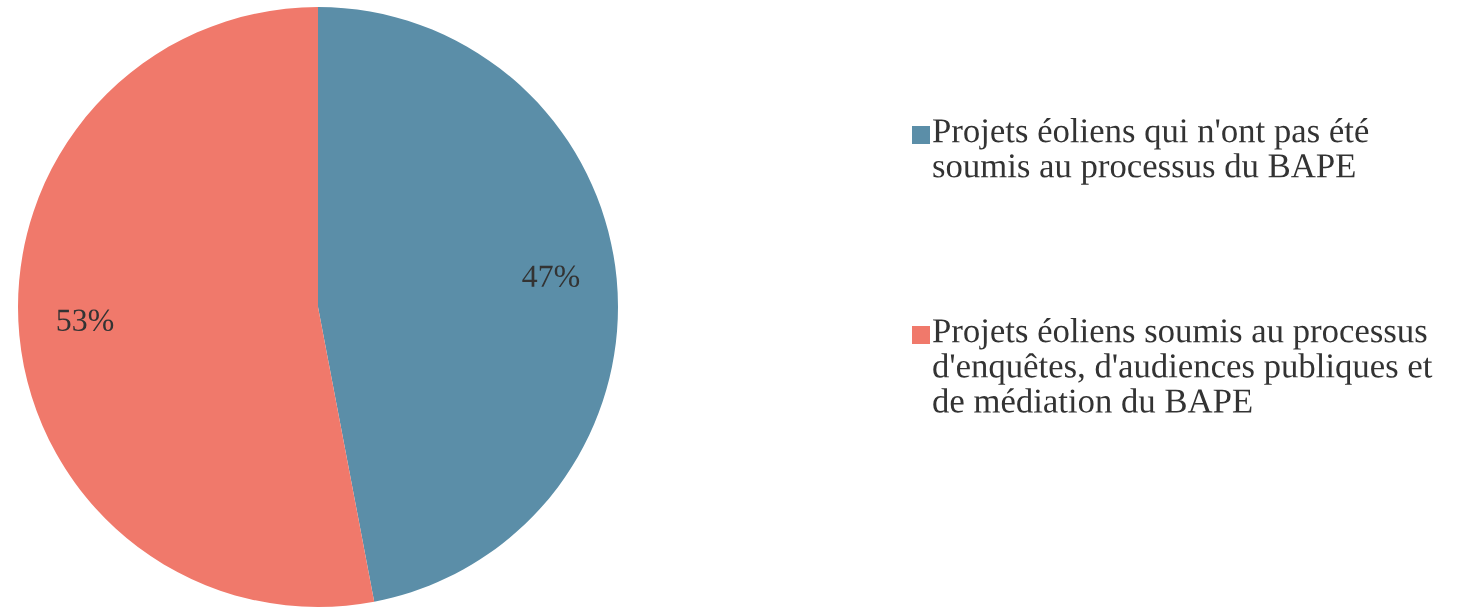 The image size is (1460, 613). Describe the element at coordinates (1151, 151) in the screenshot. I see `legend-label: Projets éoliens qui n'ont pas été soumis au processus du BAPE` at that location.